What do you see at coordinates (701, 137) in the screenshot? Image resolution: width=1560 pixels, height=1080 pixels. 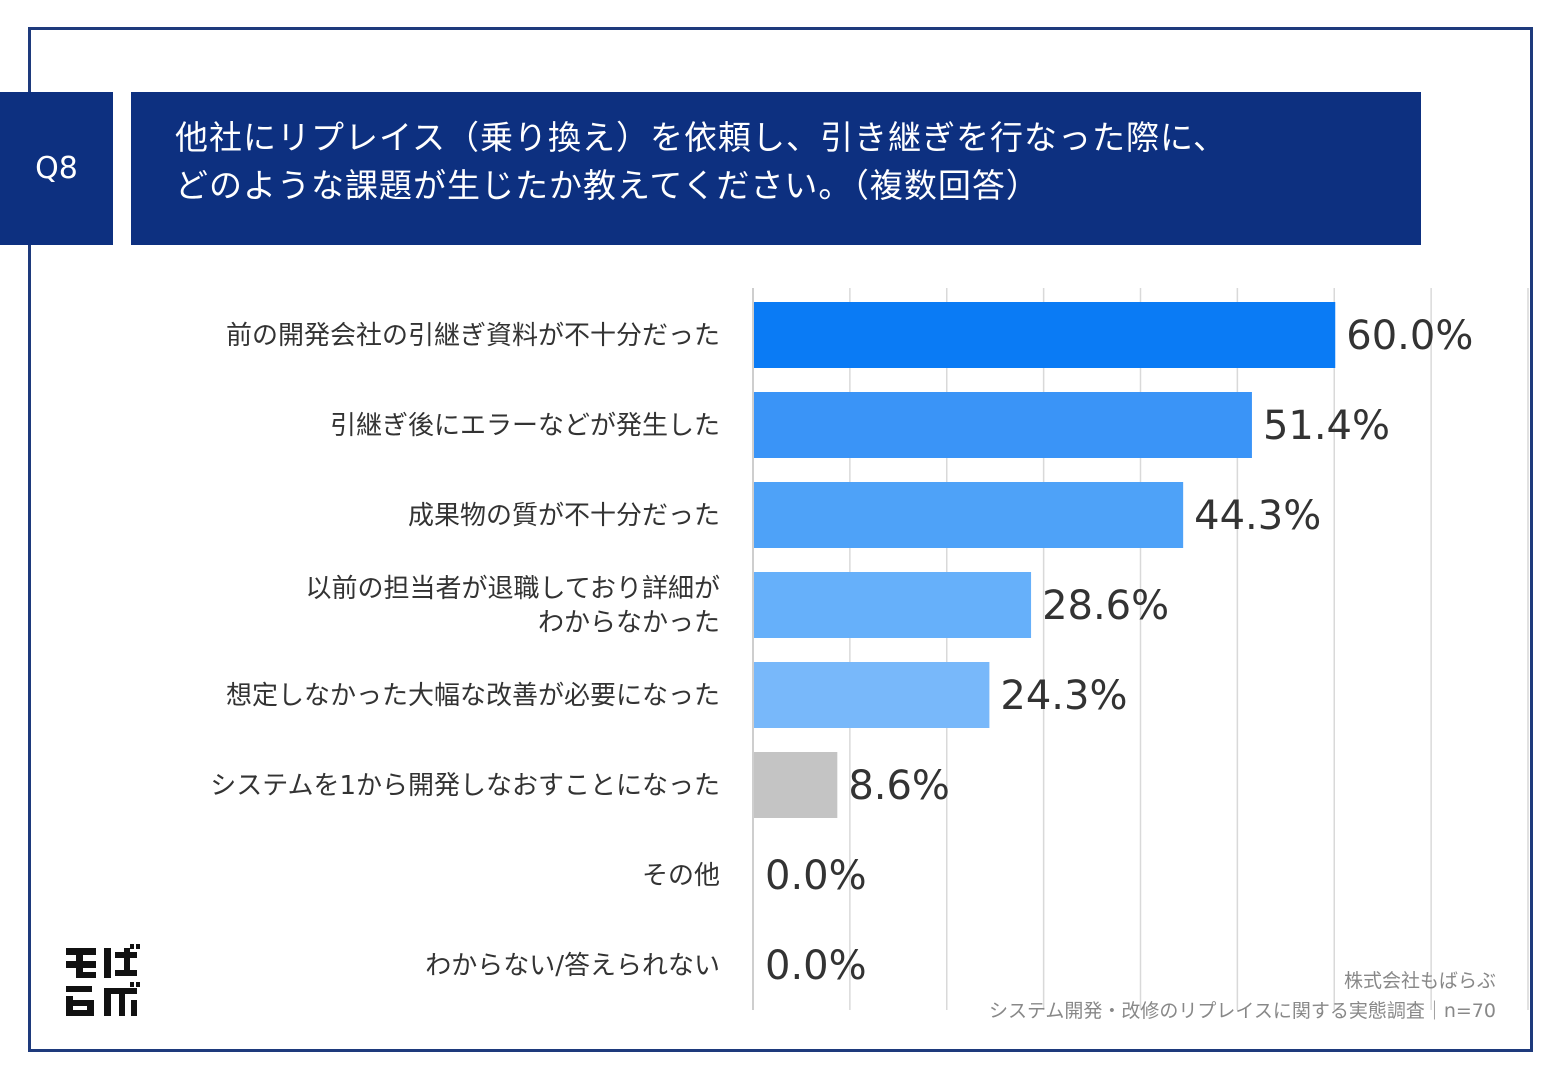 I see `question-title-line-1: 他社にリプレイス（乗り換え）を依頼し、引き継ぎを行なった際に、` at bounding box center [701, 137].